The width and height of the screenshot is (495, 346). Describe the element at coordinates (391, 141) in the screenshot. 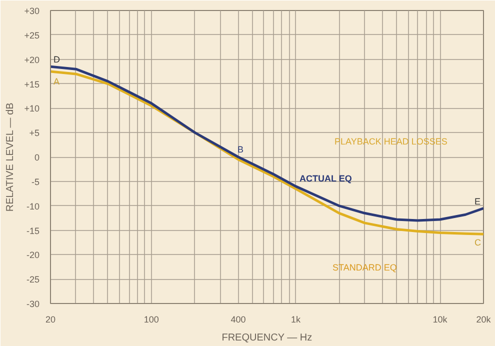

I see `annotation: PLAYBACK HEAD LOSSES` at that location.